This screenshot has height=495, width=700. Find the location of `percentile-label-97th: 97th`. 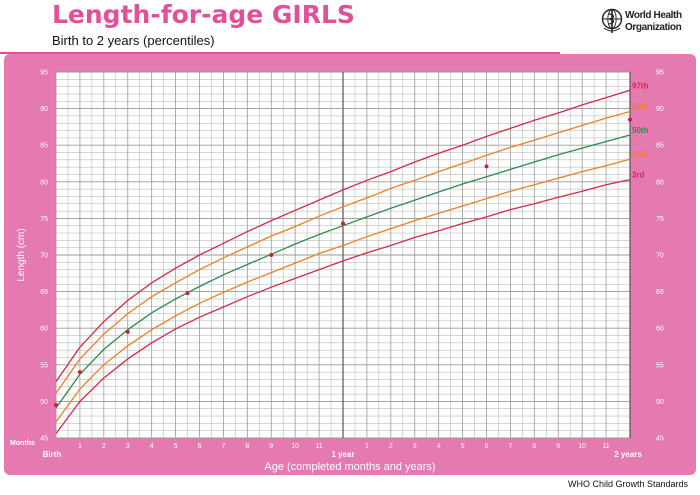

percentile-label-97th: 97th is located at coordinates (640, 85).